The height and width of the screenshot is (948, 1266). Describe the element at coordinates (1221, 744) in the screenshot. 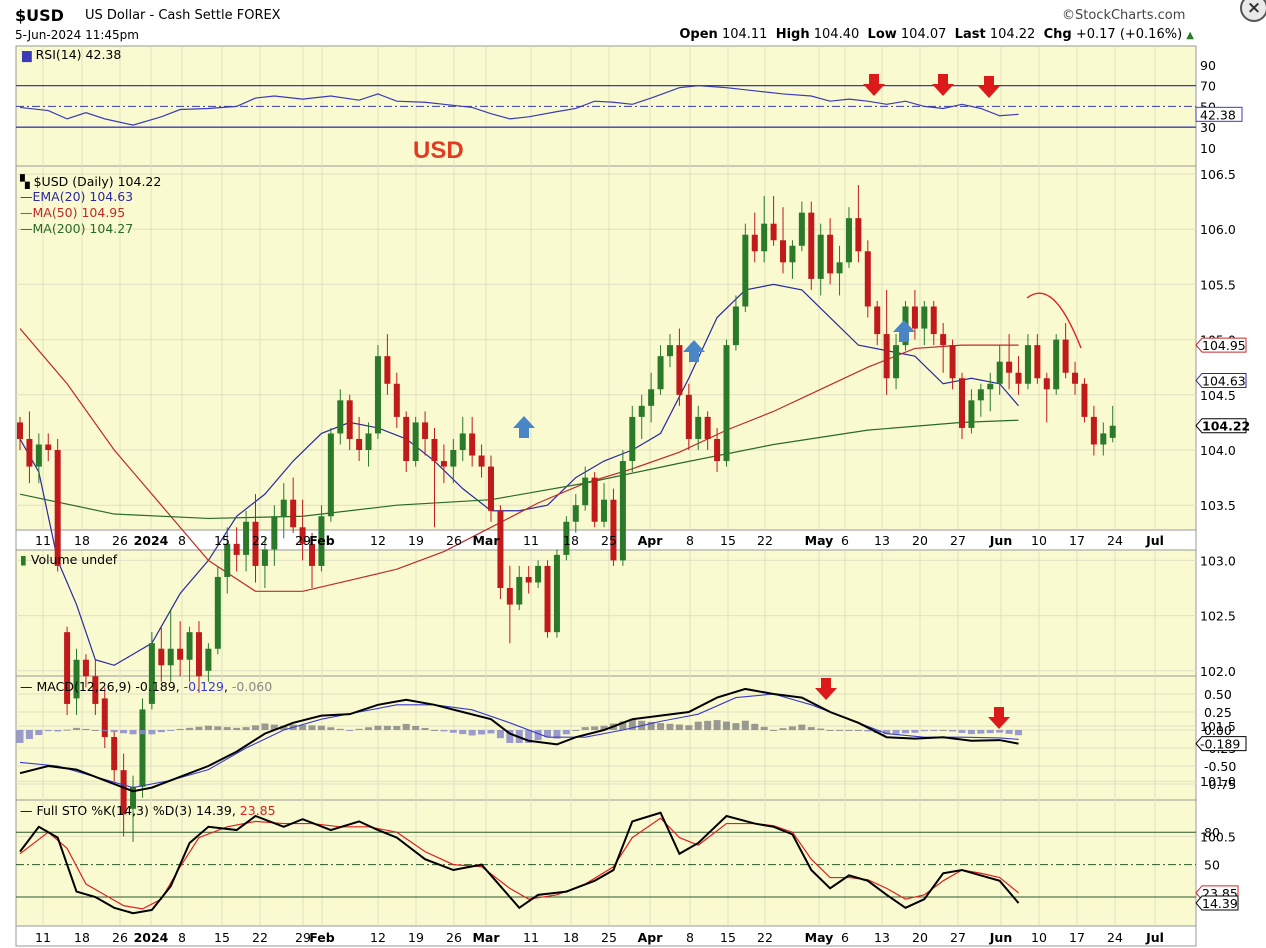

I see `macd-value-tag: -0.189` at that location.